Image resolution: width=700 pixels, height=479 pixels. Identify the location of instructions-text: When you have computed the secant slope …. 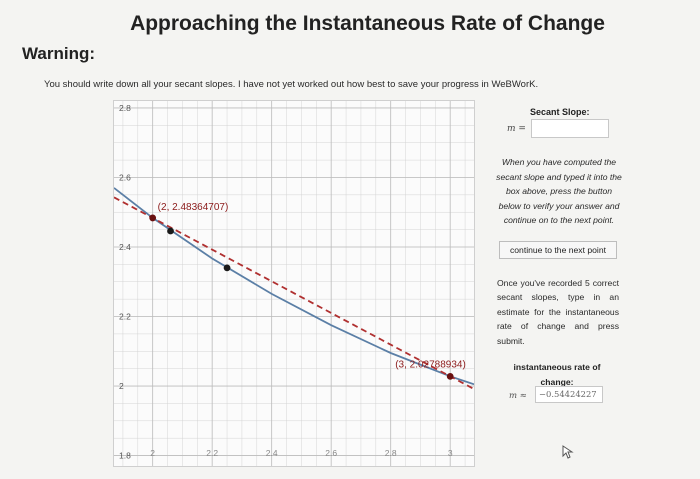
(559, 191).